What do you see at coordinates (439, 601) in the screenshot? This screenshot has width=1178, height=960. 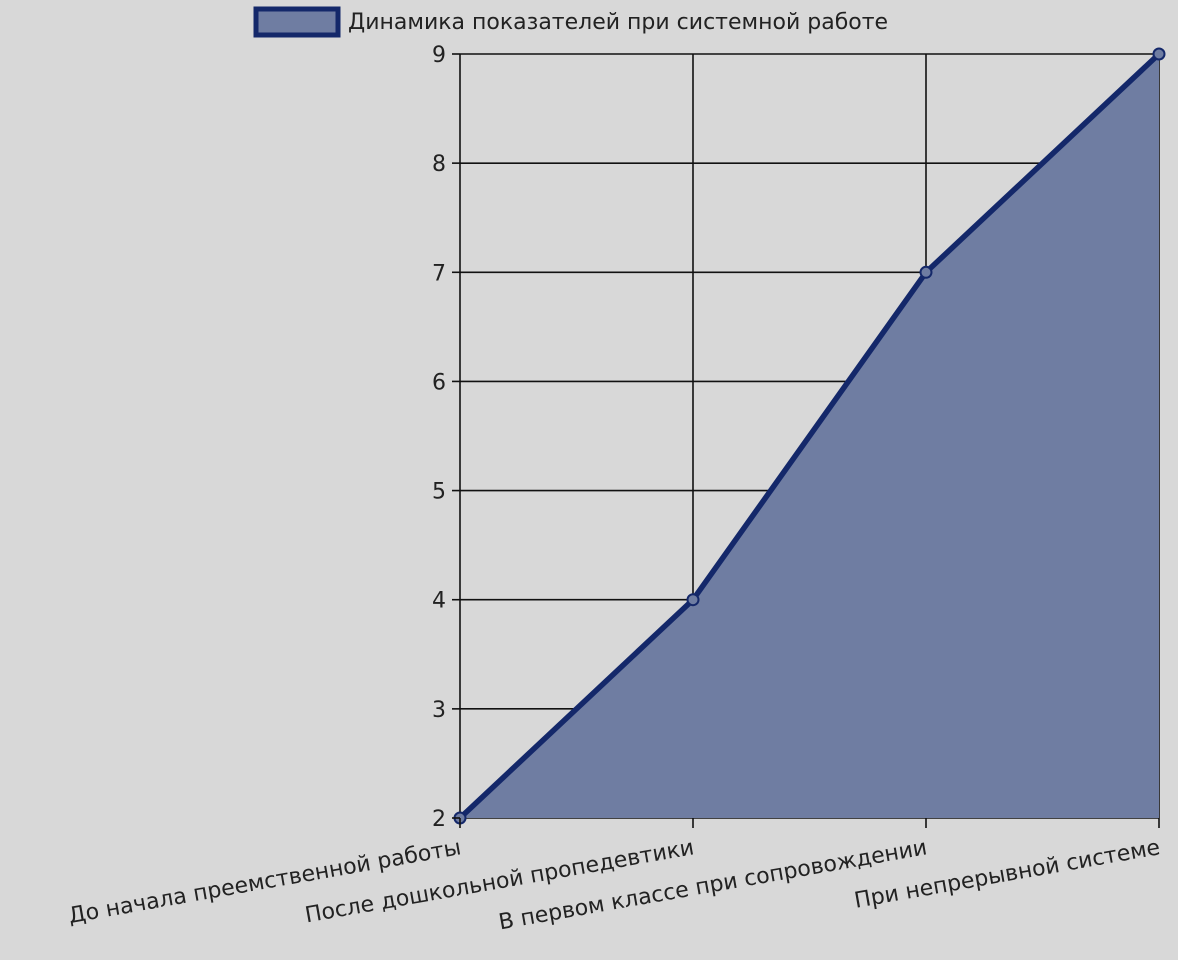 I see `y-tick-label: 4` at bounding box center [439, 601].